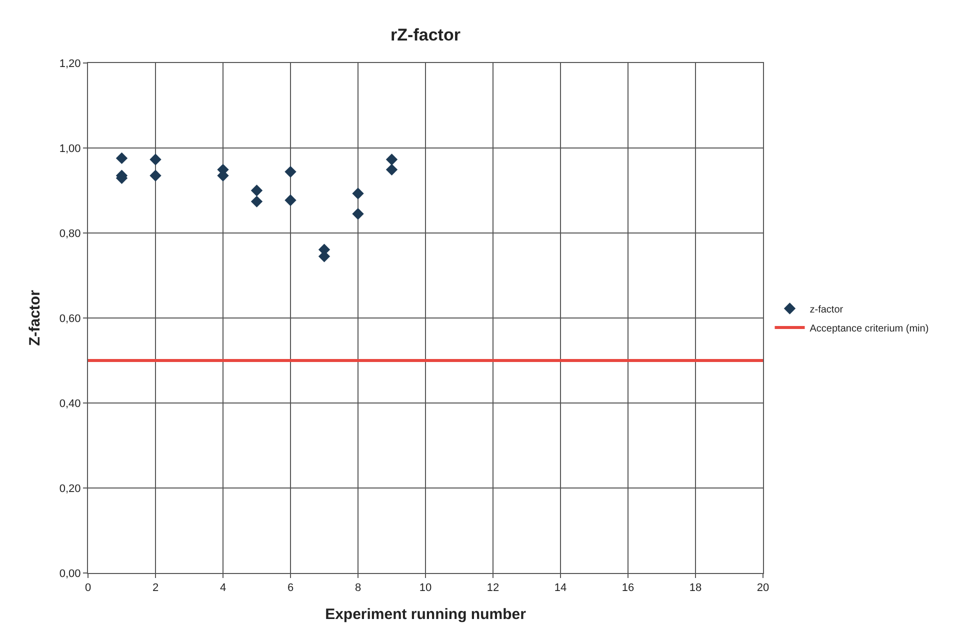 This screenshot has width=971, height=638. Describe the element at coordinates (70, 488) in the screenshot. I see `y-tick-label: 0,20` at that location.